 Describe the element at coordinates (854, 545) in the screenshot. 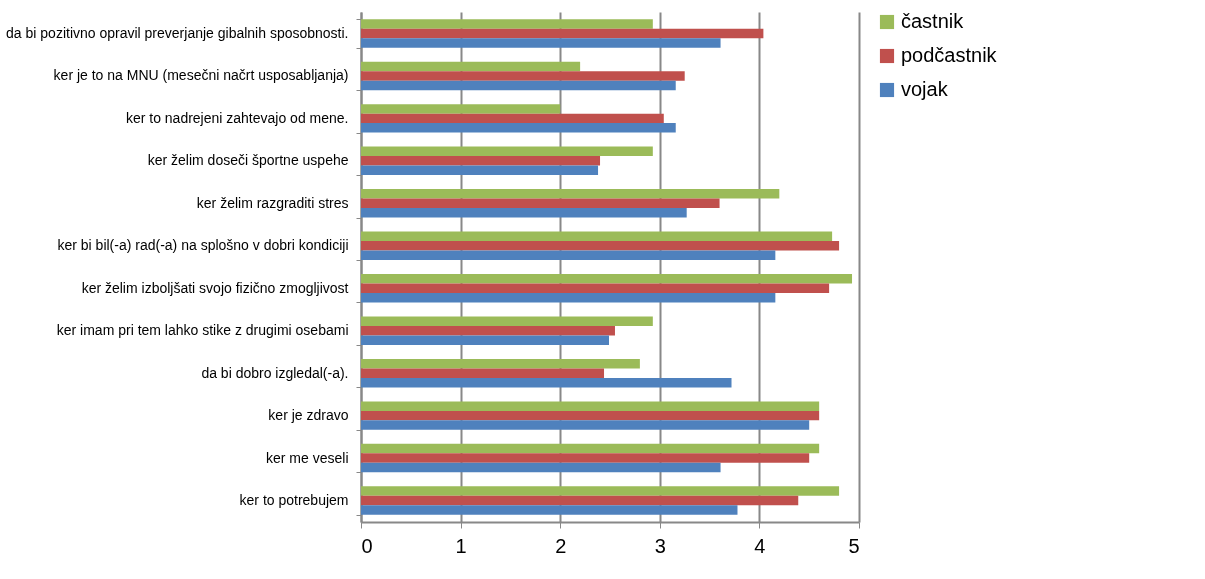

I see `x-tick-label: 5` at that location.